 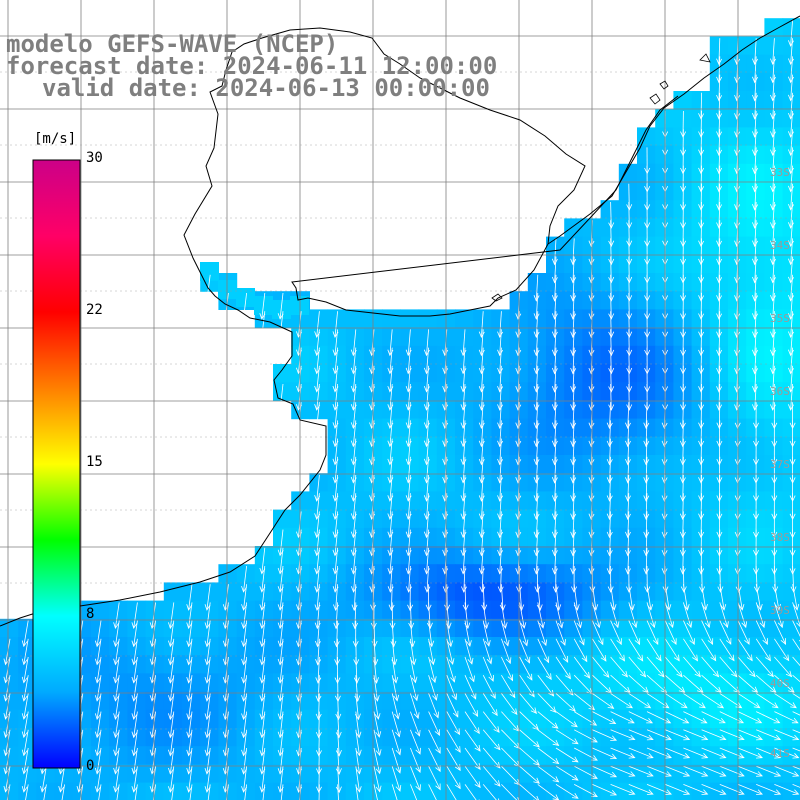 I want to click on latitude-label: 36S, so click(x=780, y=391).